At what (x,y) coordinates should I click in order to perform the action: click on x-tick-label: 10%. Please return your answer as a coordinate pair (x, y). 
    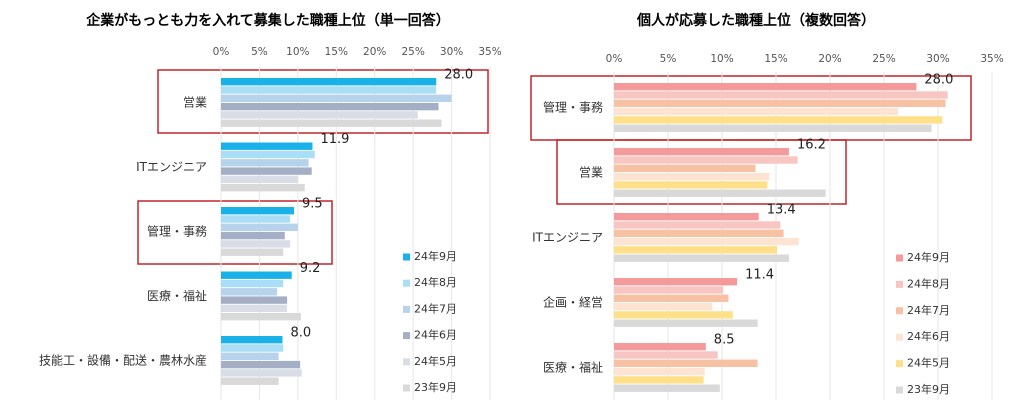
    Looking at the image, I should click on (297, 52).